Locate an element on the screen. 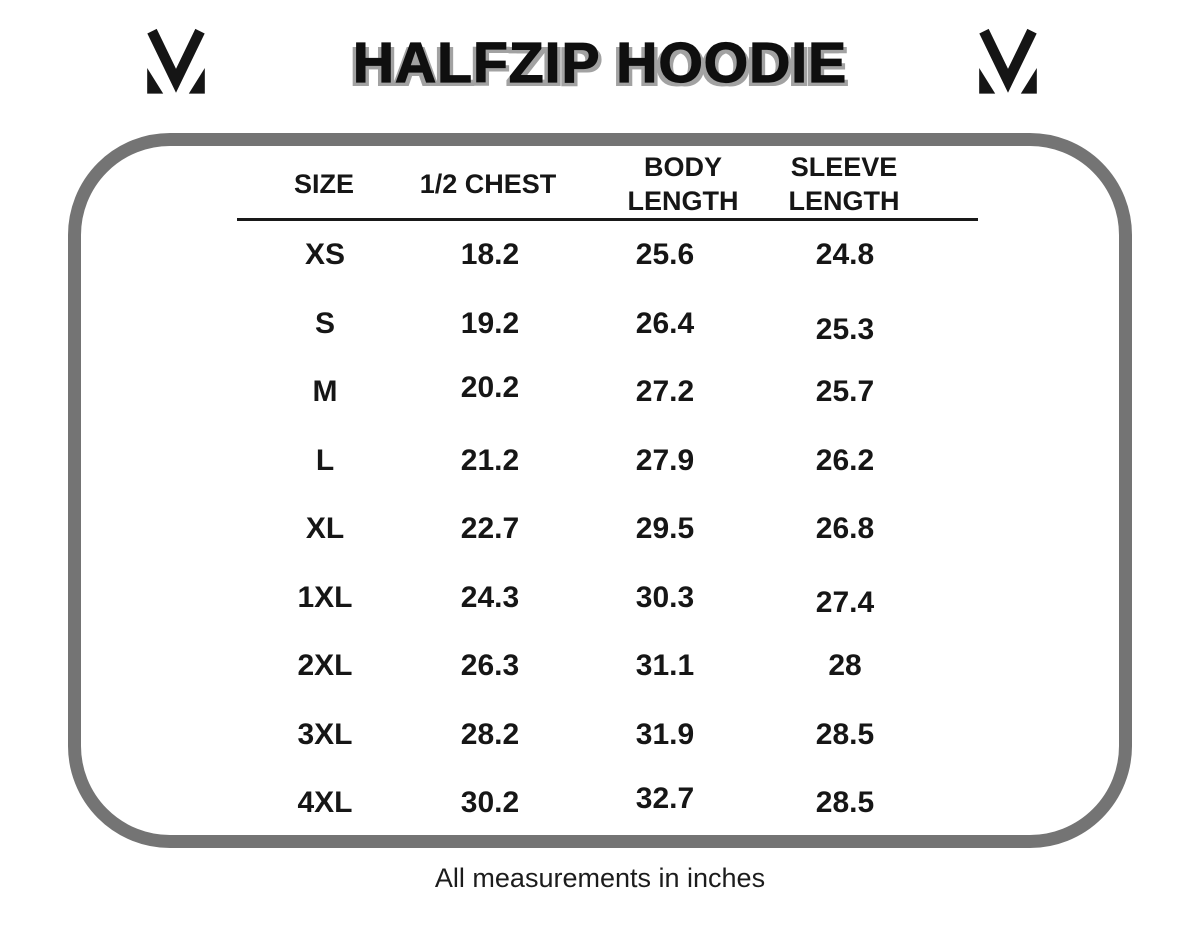  body-cell: 29.5 is located at coordinates (665, 529).